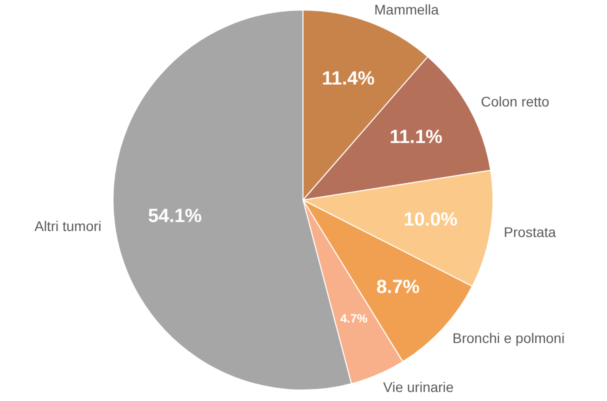  I want to click on slice-label: Prostata, so click(530, 232).